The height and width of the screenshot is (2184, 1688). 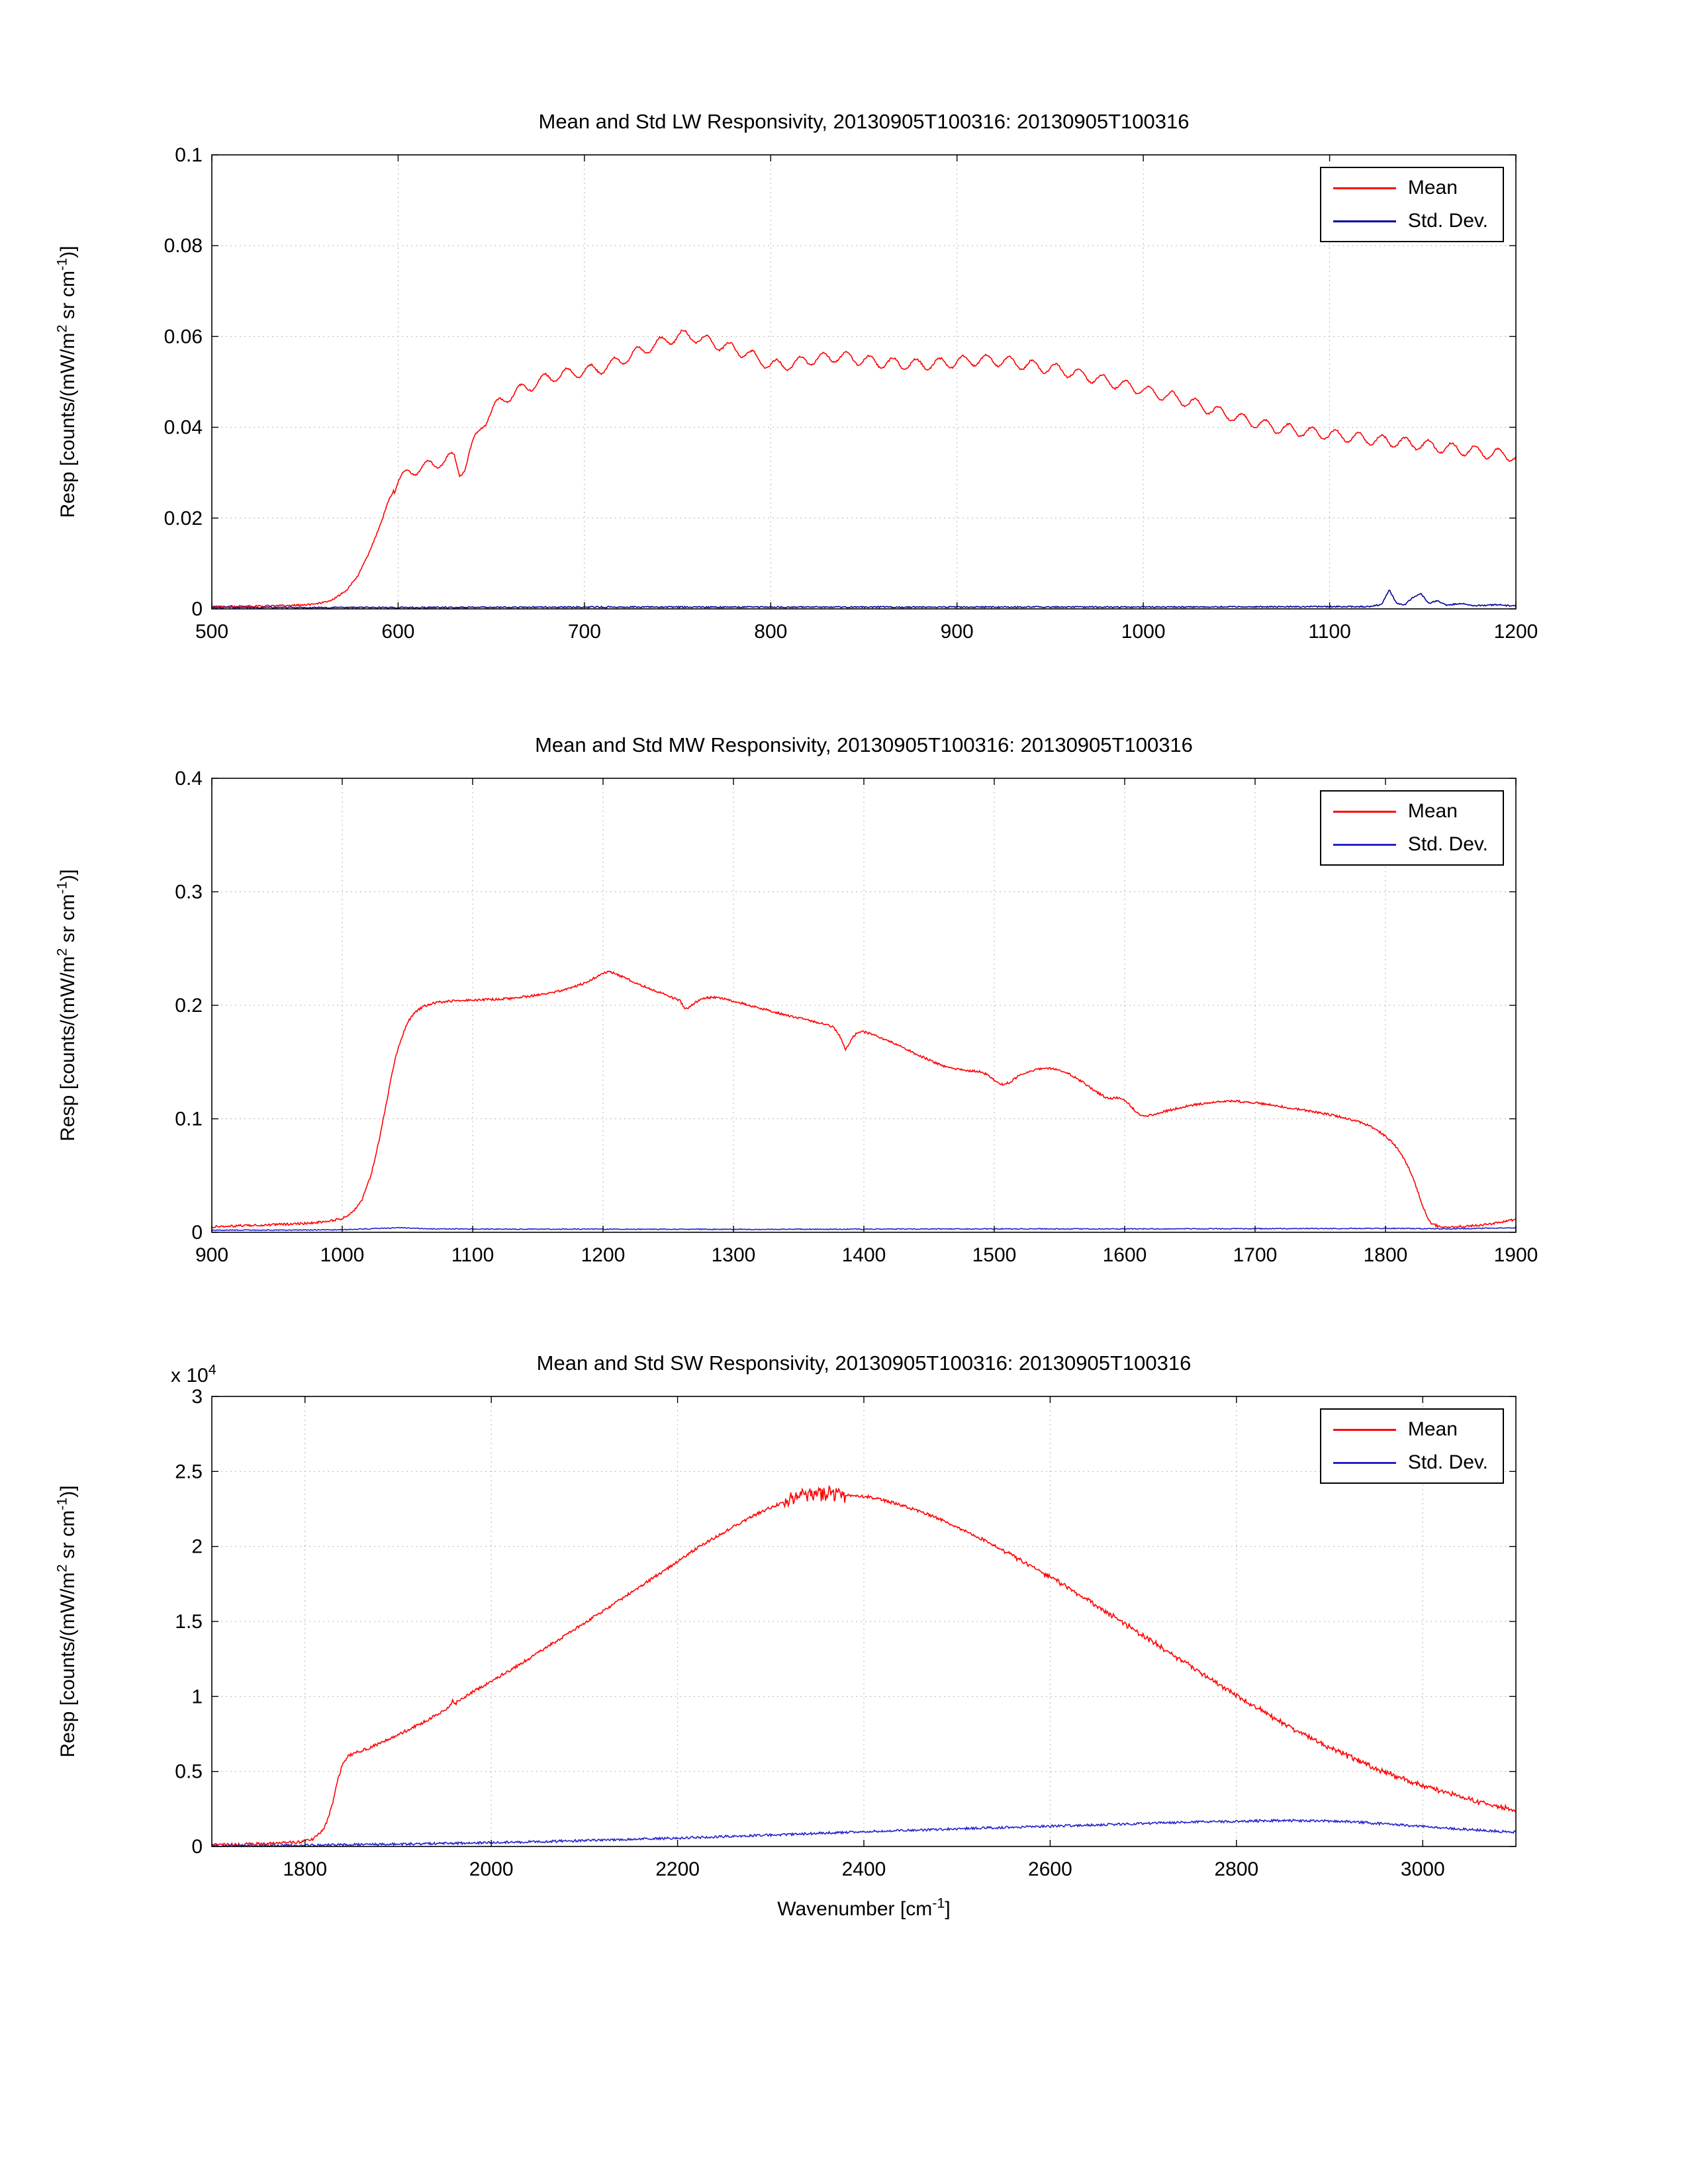 What do you see at coordinates (1236, 1869) in the screenshot?
I see `svg-text: 2800` at bounding box center [1236, 1869].